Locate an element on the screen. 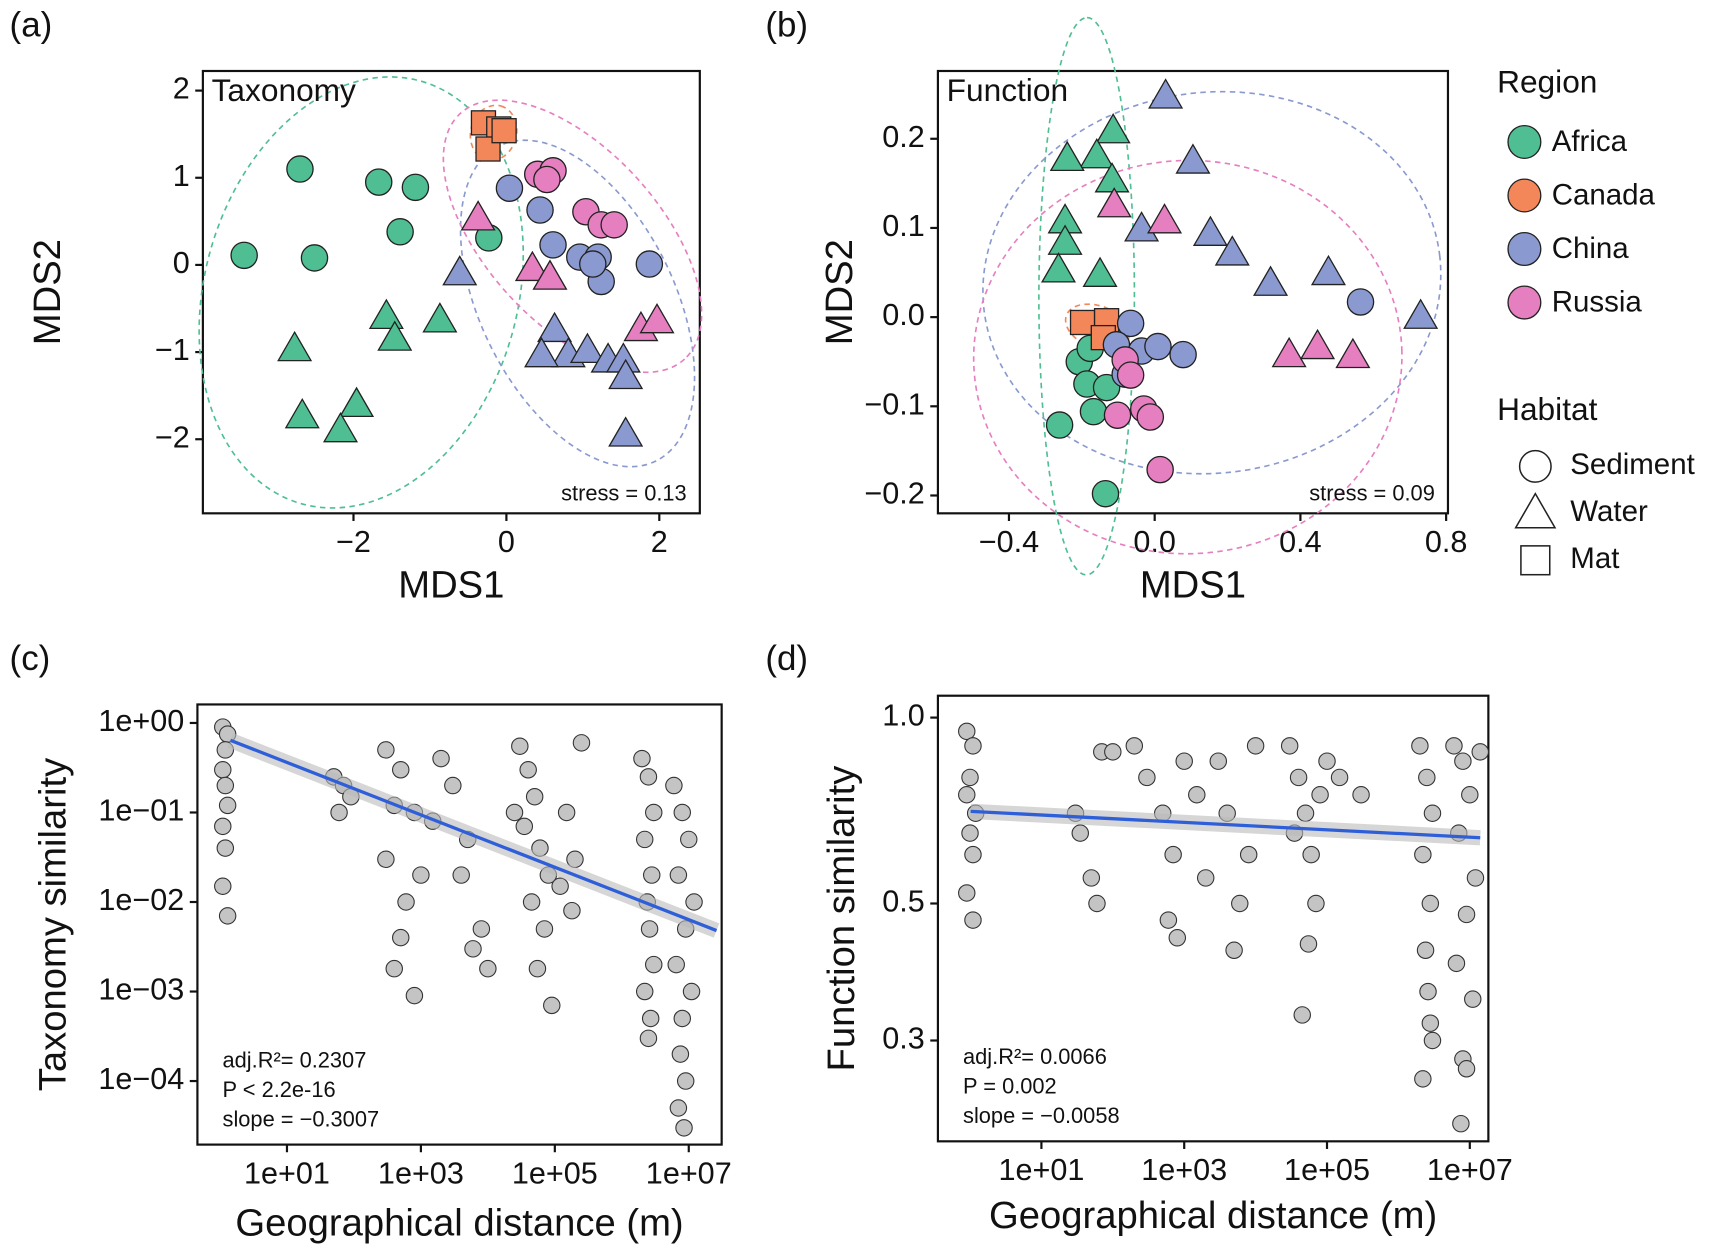 Image resolution: width=1712 pixels, height=1256 pixels. legend-label: Russia is located at coordinates (1597, 301).